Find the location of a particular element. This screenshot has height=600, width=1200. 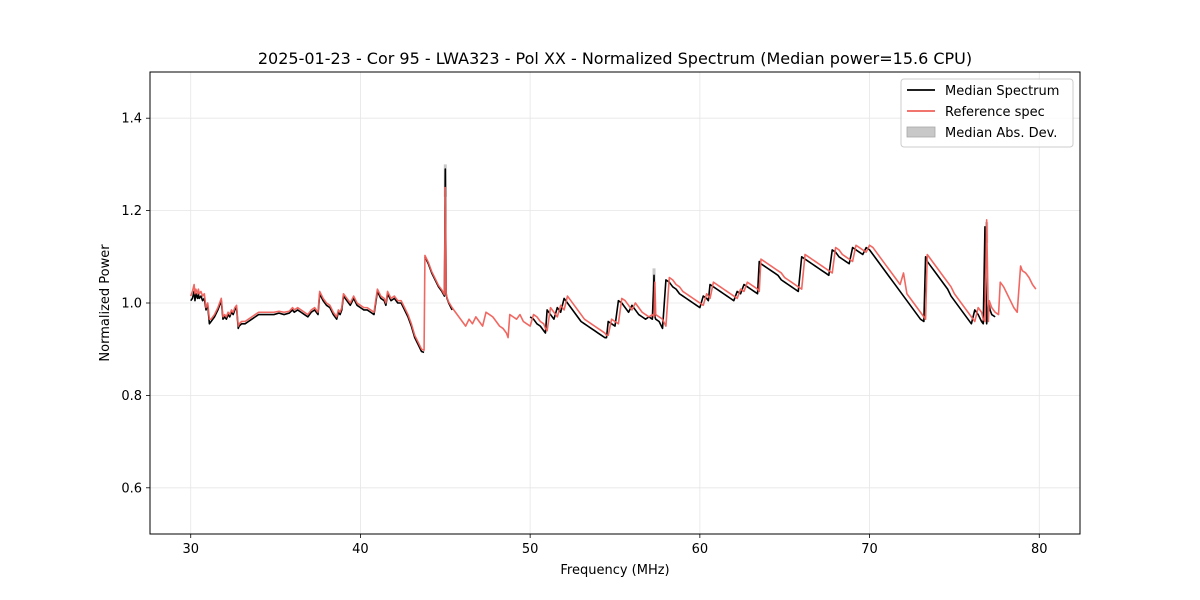

y-tick-label: 1.0 is located at coordinates (131, 304).